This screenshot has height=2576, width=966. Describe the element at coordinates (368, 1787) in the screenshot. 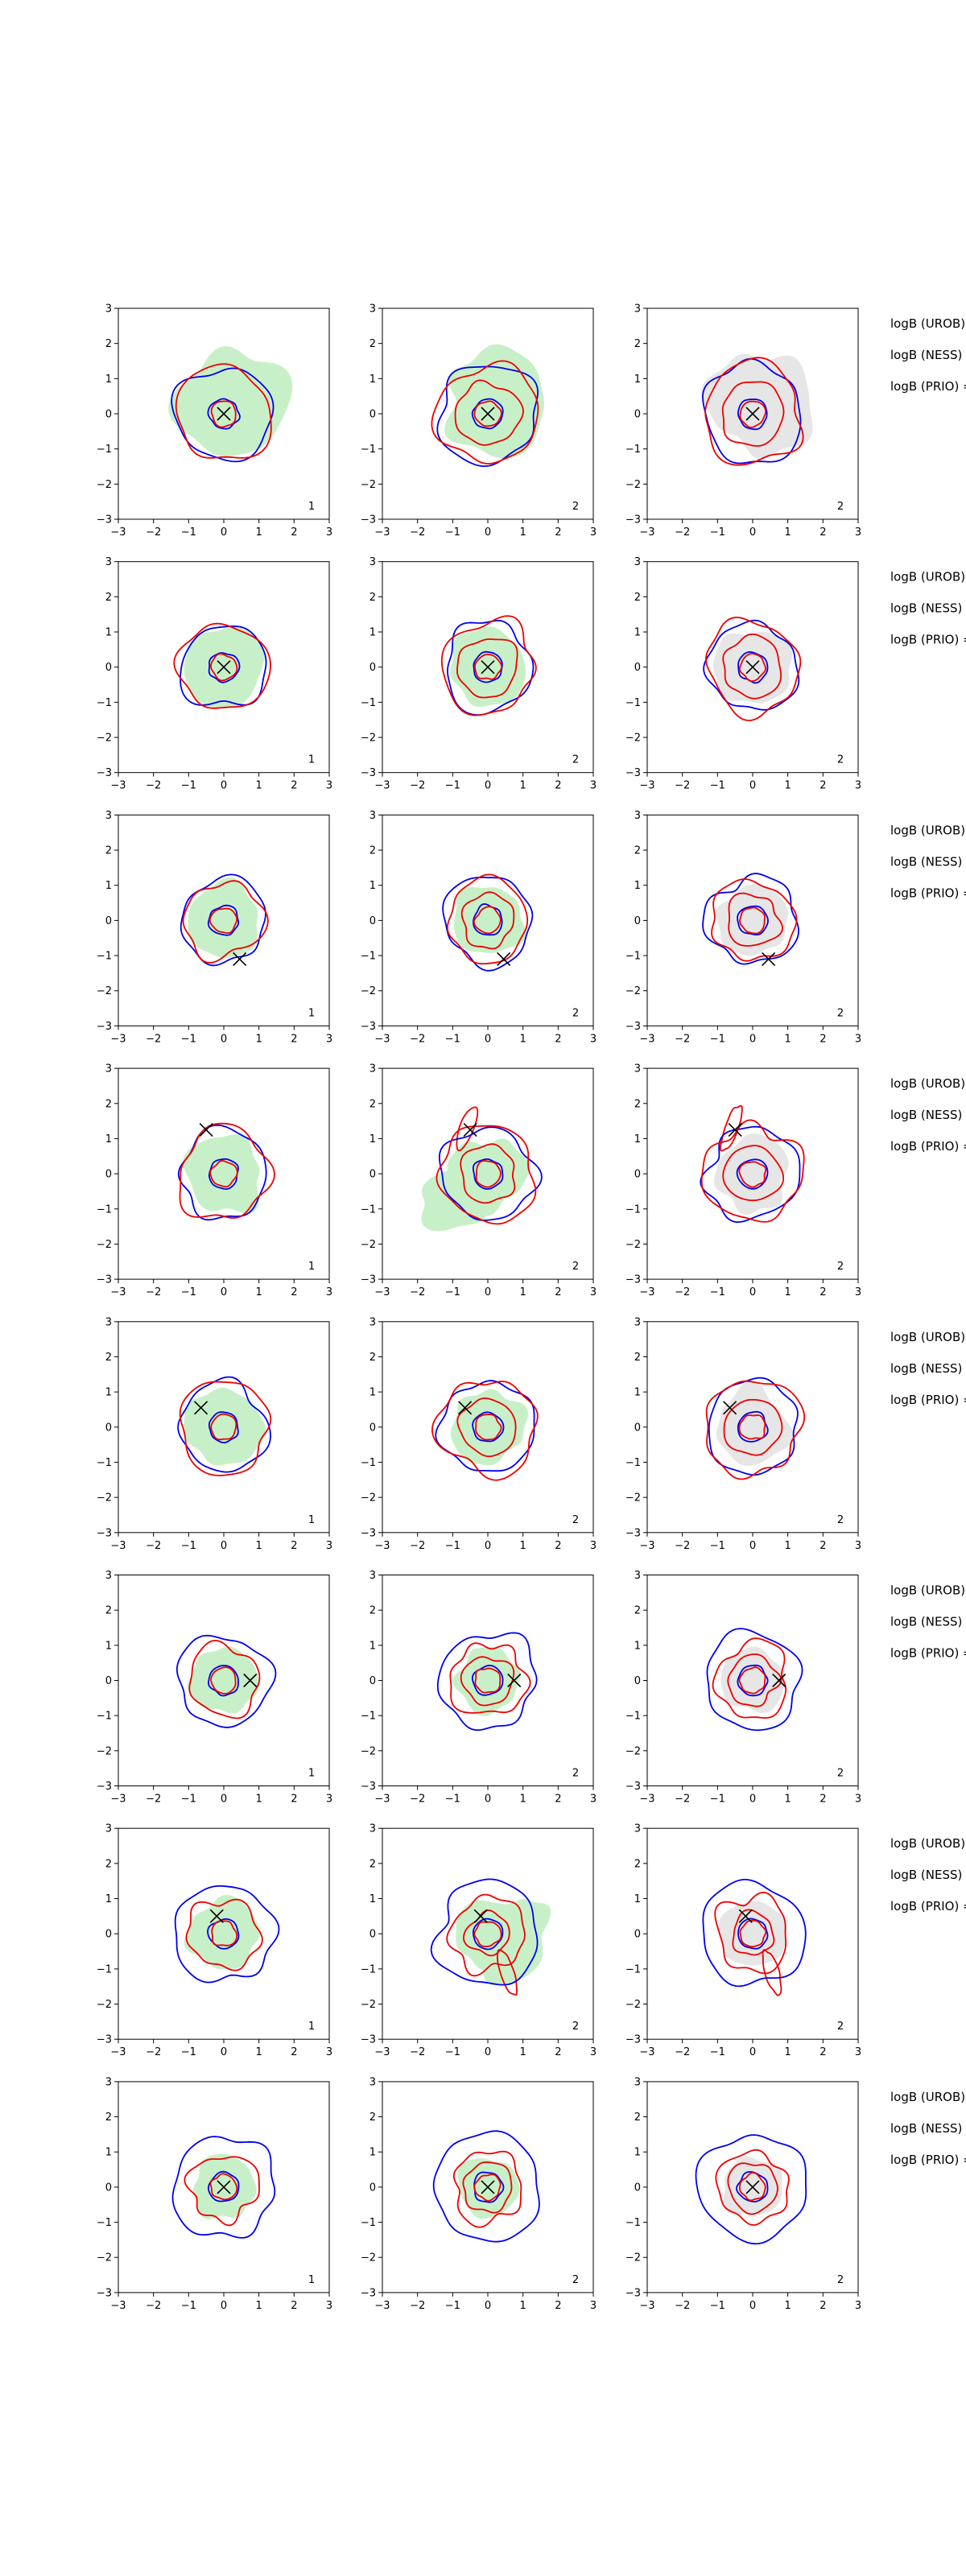

I see `y-tick-label: −3` at that location.